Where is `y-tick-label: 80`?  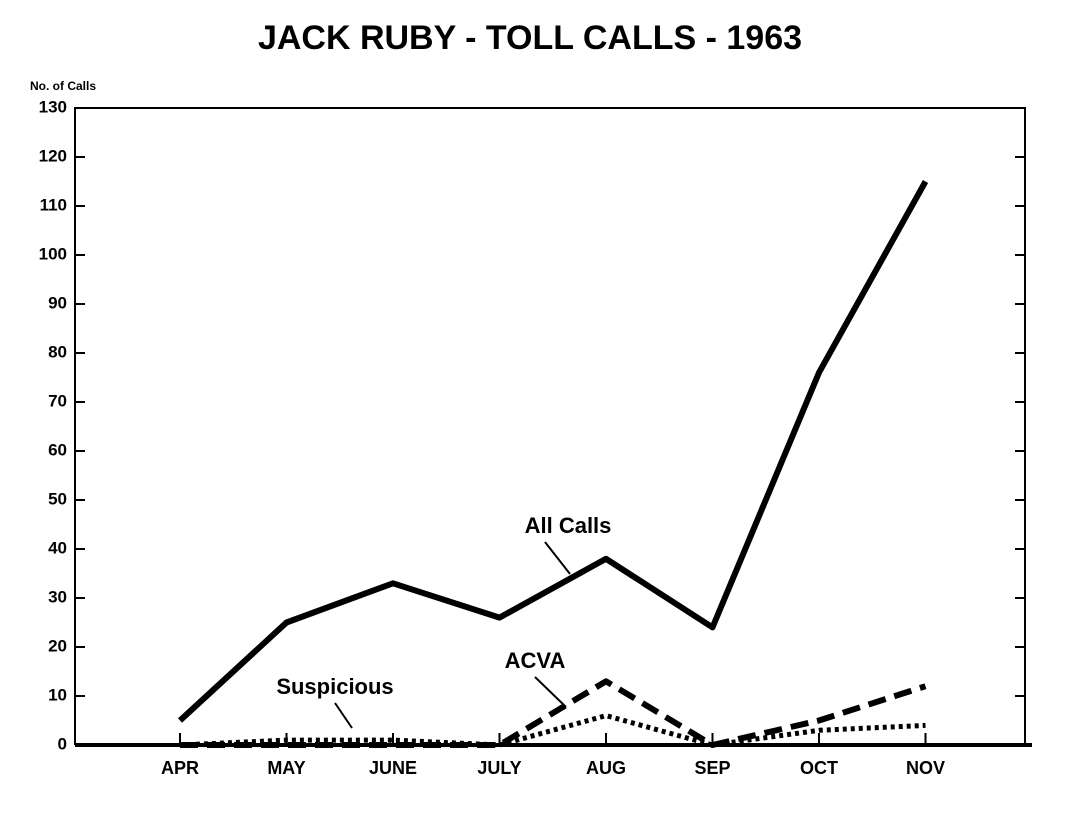
y-tick-label: 80 is located at coordinates (57, 351).